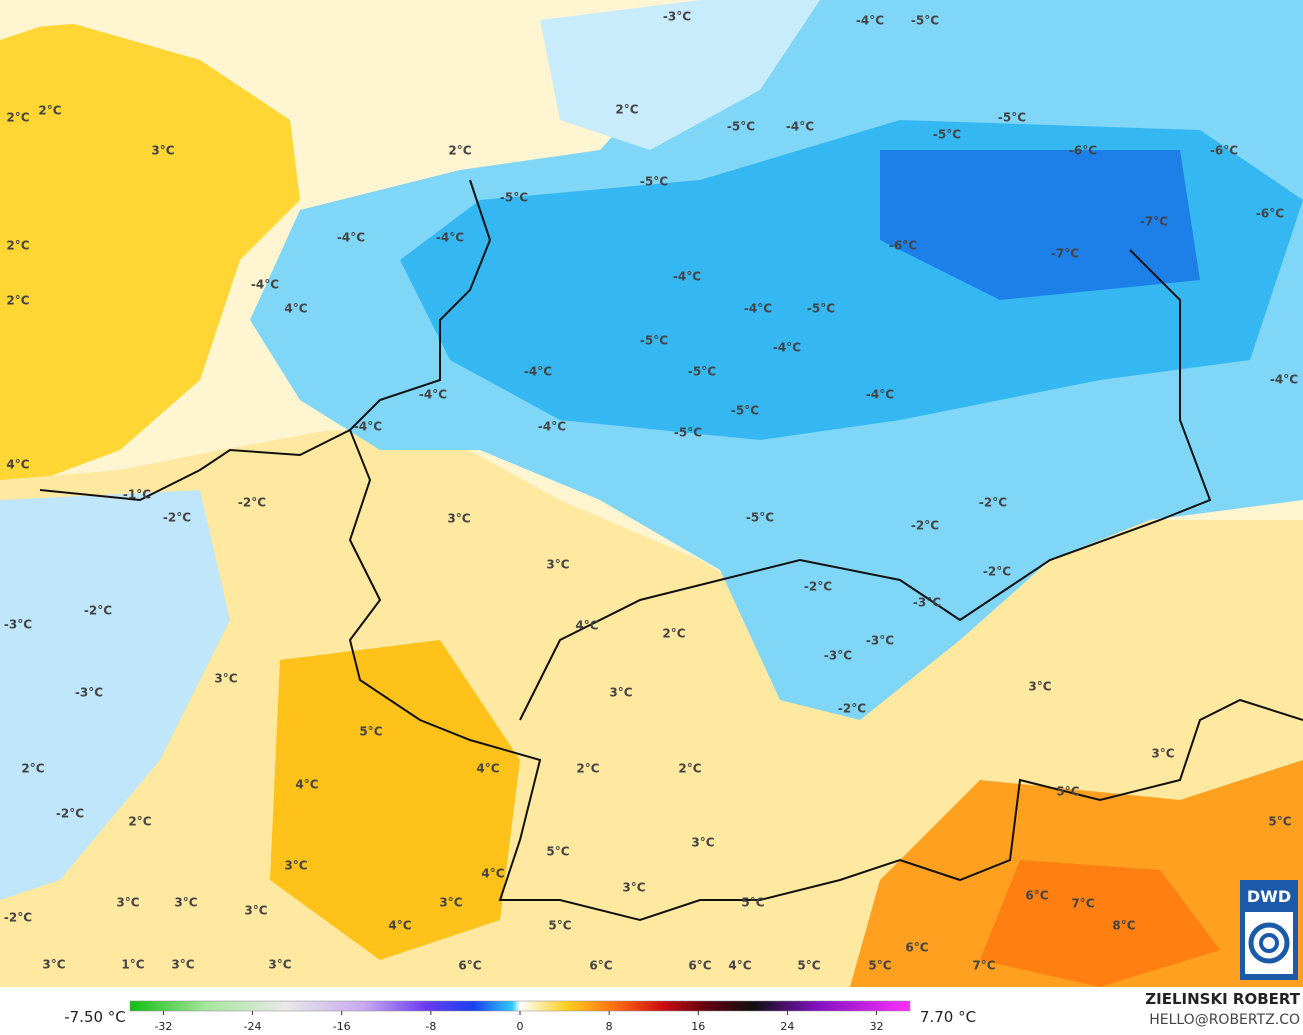 The height and width of the screenshot is (1035, 1303). I want to click on colorbar-tick-label: -16, so click(342, 1026).